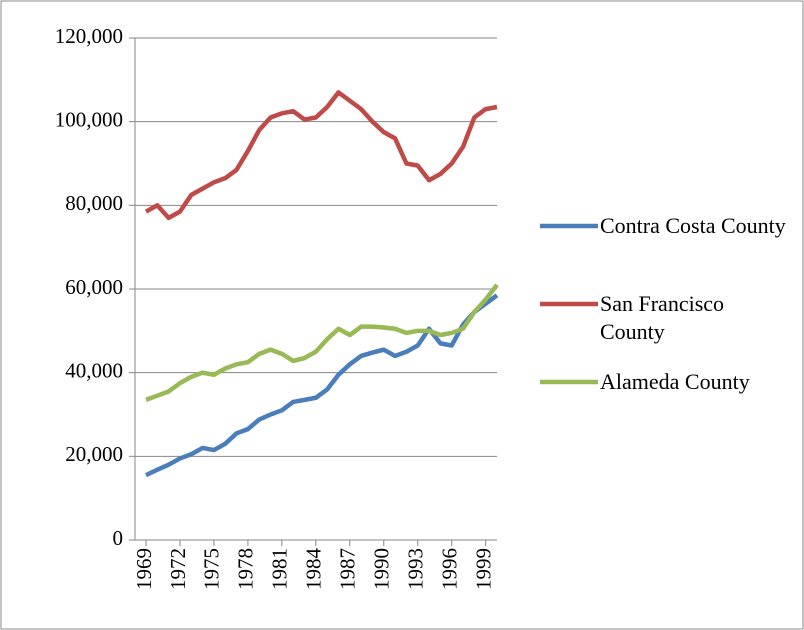 Image resolution: width=804 pixels, height=630 pixels. I want to click on legend-label: Alameda County, so click(675, 381).